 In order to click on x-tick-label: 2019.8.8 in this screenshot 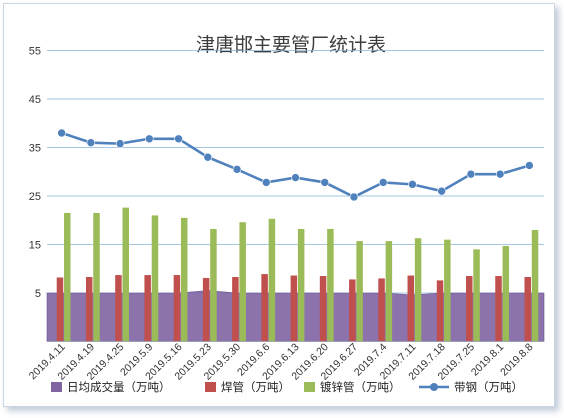, I will do `click(516, 359)`.